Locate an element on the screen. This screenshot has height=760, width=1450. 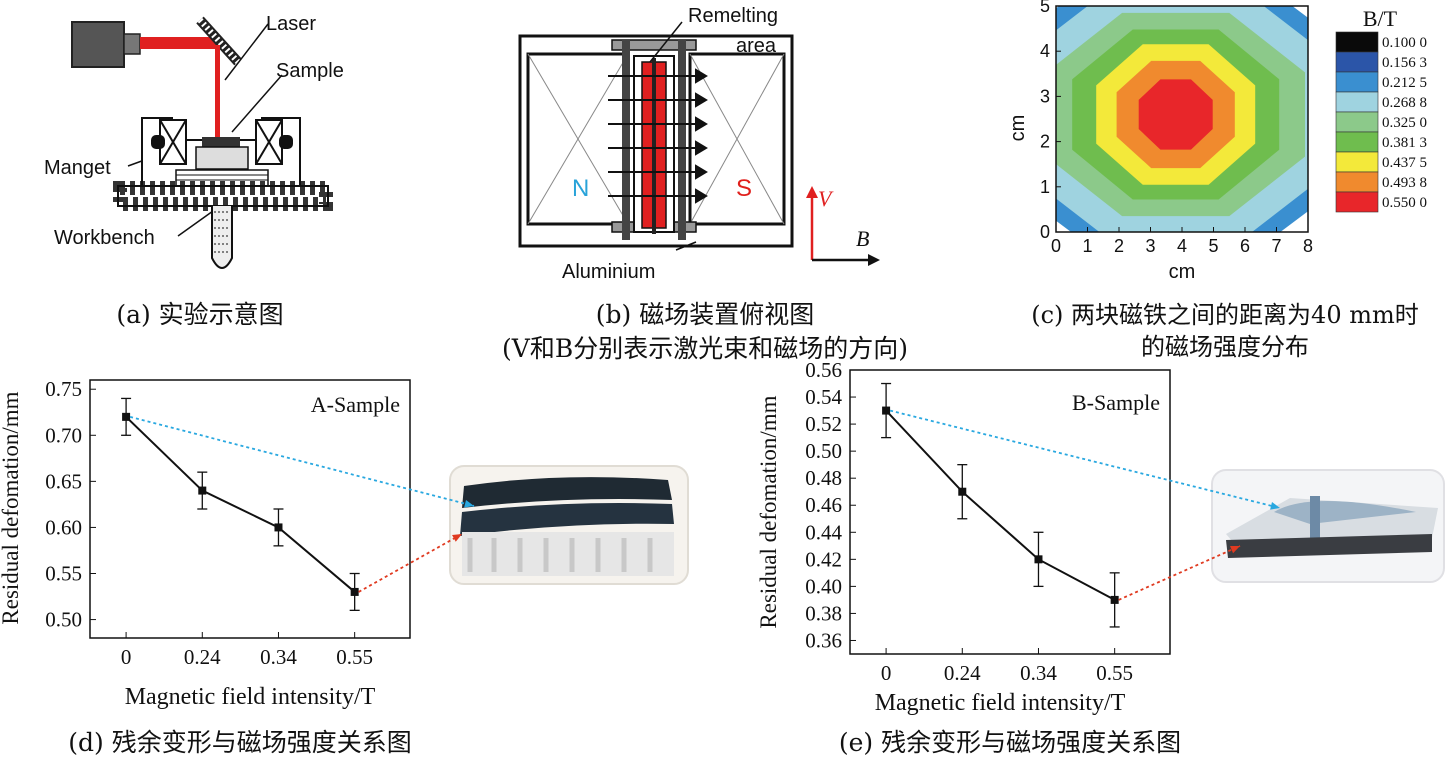
legend-title: B/T is located at coordinates (1380, 18).